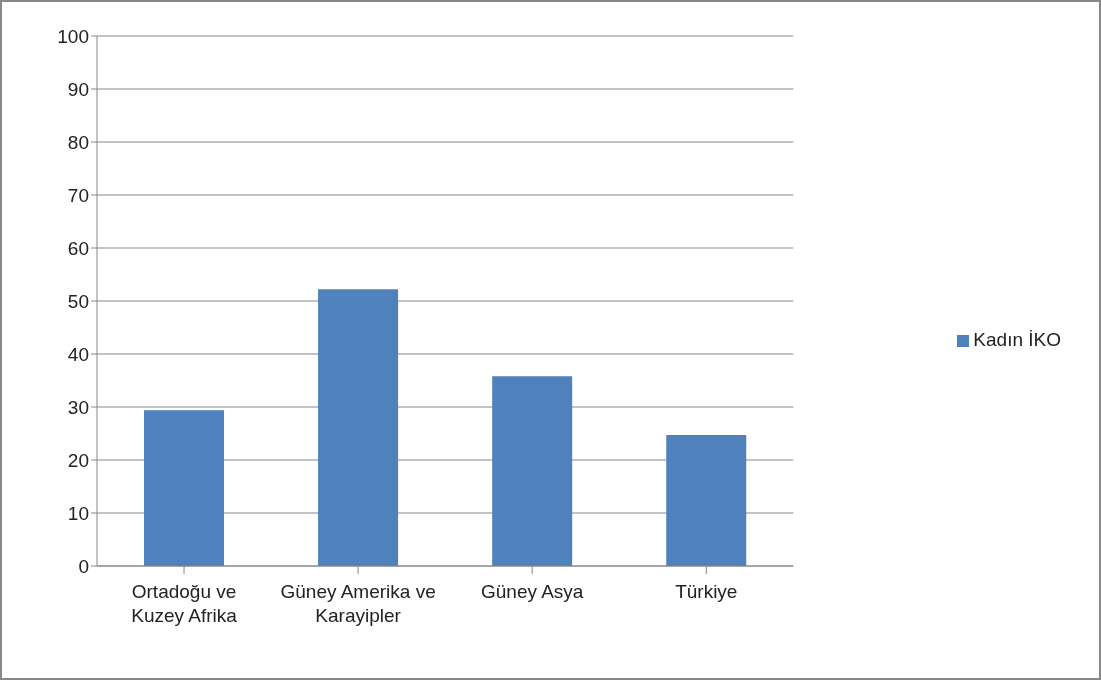 The height and width of the screenshot is (680, 1101). Describe the element at coordinates (78, 460) in the screenshot. I see `y-tick-label: 20` at that location.